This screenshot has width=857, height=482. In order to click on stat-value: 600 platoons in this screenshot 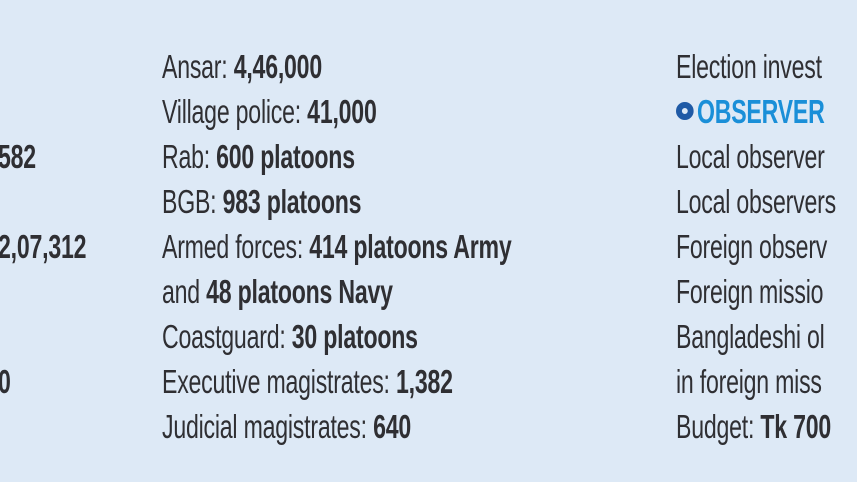, I will do `click(285, 156)`.